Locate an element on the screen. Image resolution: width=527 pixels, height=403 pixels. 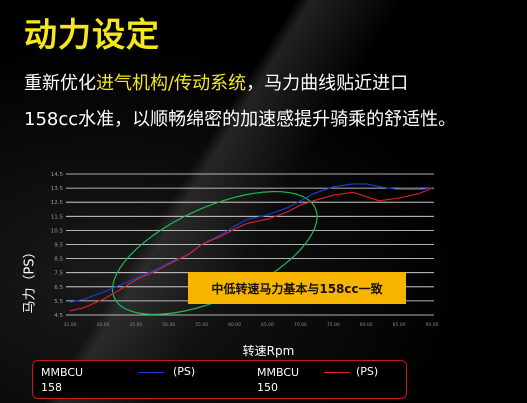
y-axis-label: 马力（PS） is located at coordinates (30, 279).